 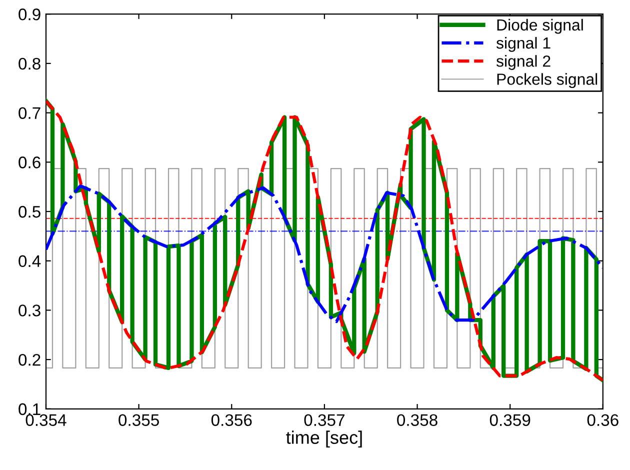 I want to click on y-tick-label: 0.5, so click(x=29, y=212).